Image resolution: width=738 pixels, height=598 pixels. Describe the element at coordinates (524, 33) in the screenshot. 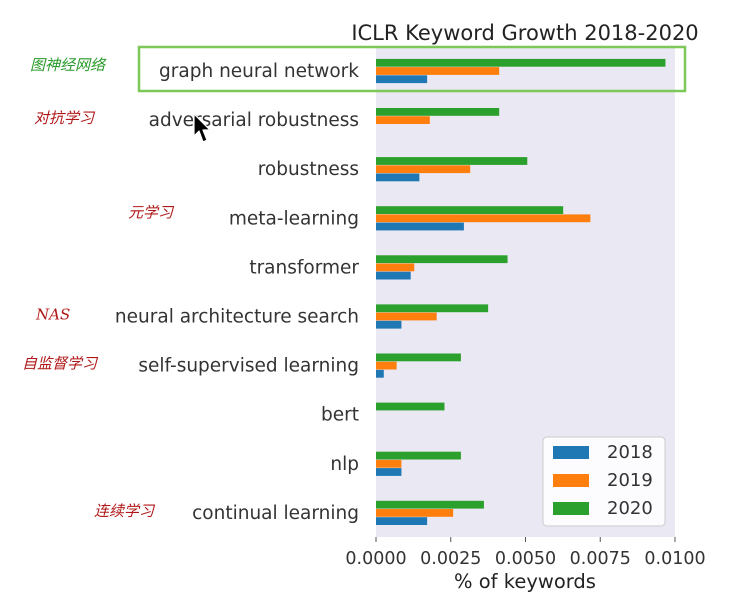

I see `chart-title: ICLR Keyword Growth 2018-2020` at that location.